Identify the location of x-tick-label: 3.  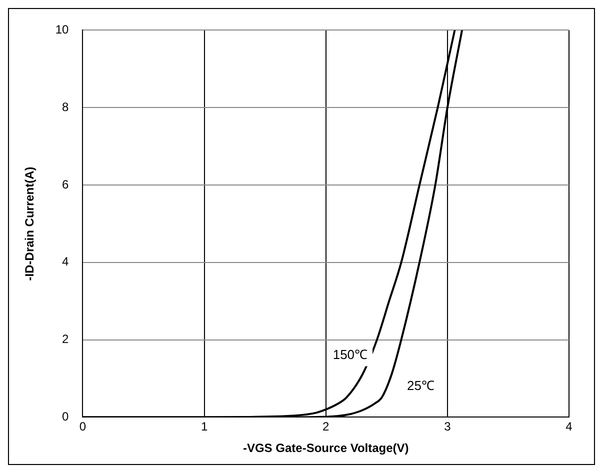
(448, 427).